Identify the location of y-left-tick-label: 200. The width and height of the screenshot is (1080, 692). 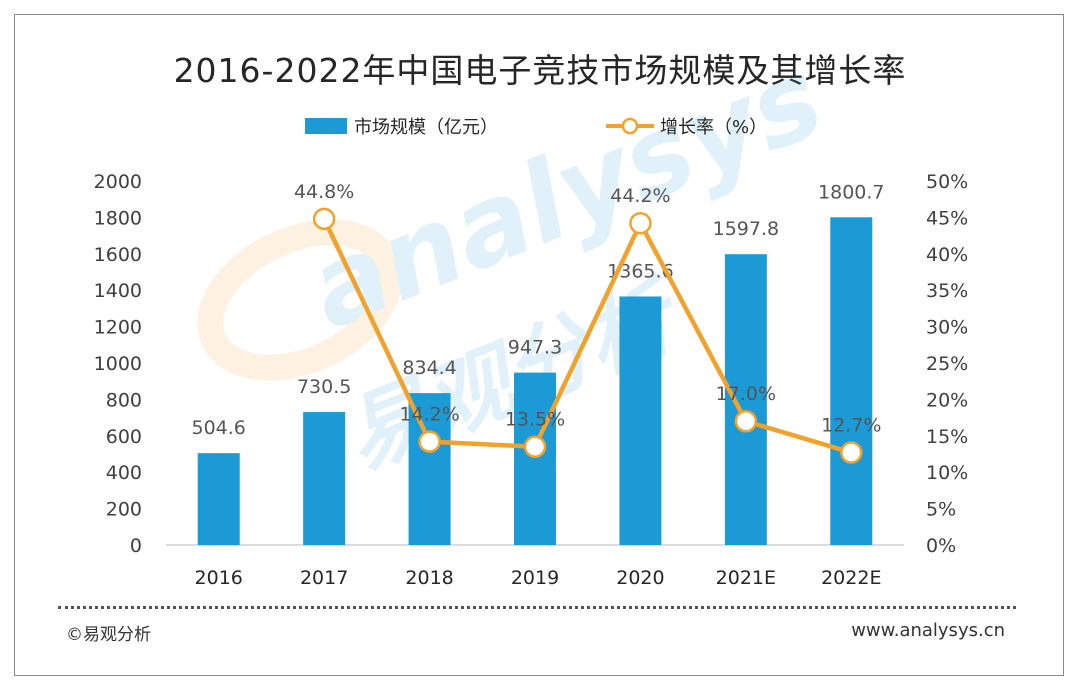
(124, 510).